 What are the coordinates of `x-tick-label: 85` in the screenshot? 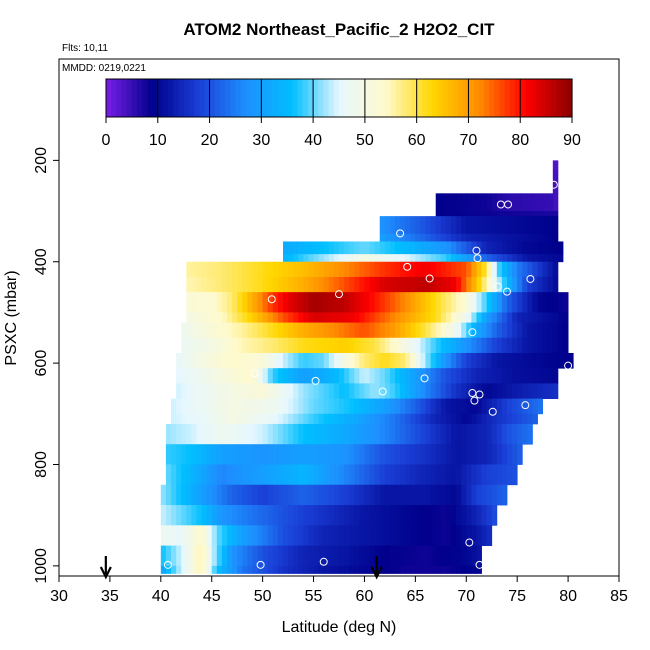 It's located at (619, 596).